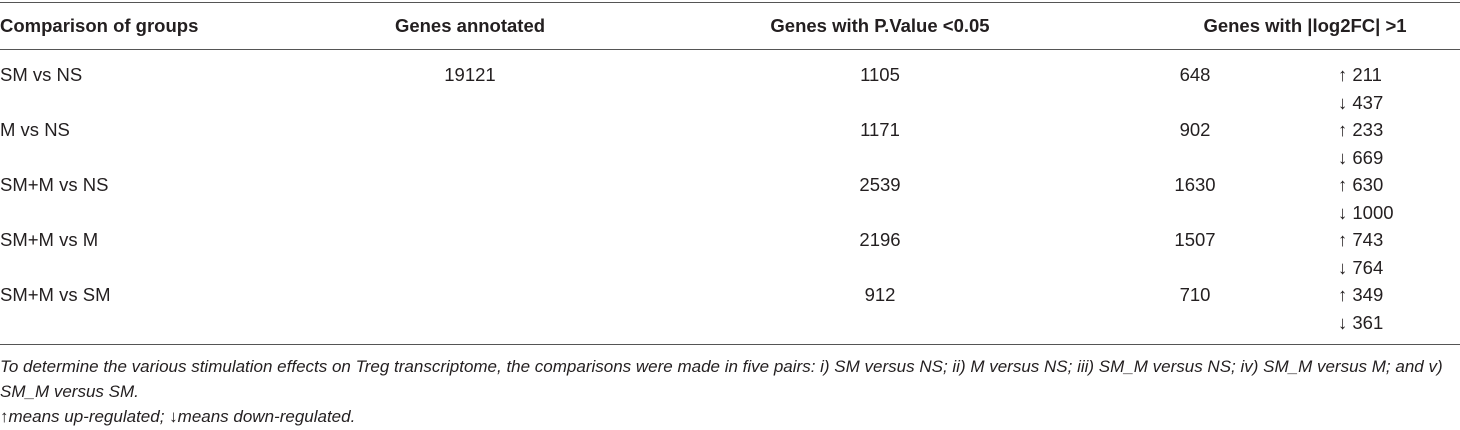  What do you see at coordinates (49, 239) in the screenshot?
I see `group-cell: SM+M vs M` at bounding box center [49, 239].